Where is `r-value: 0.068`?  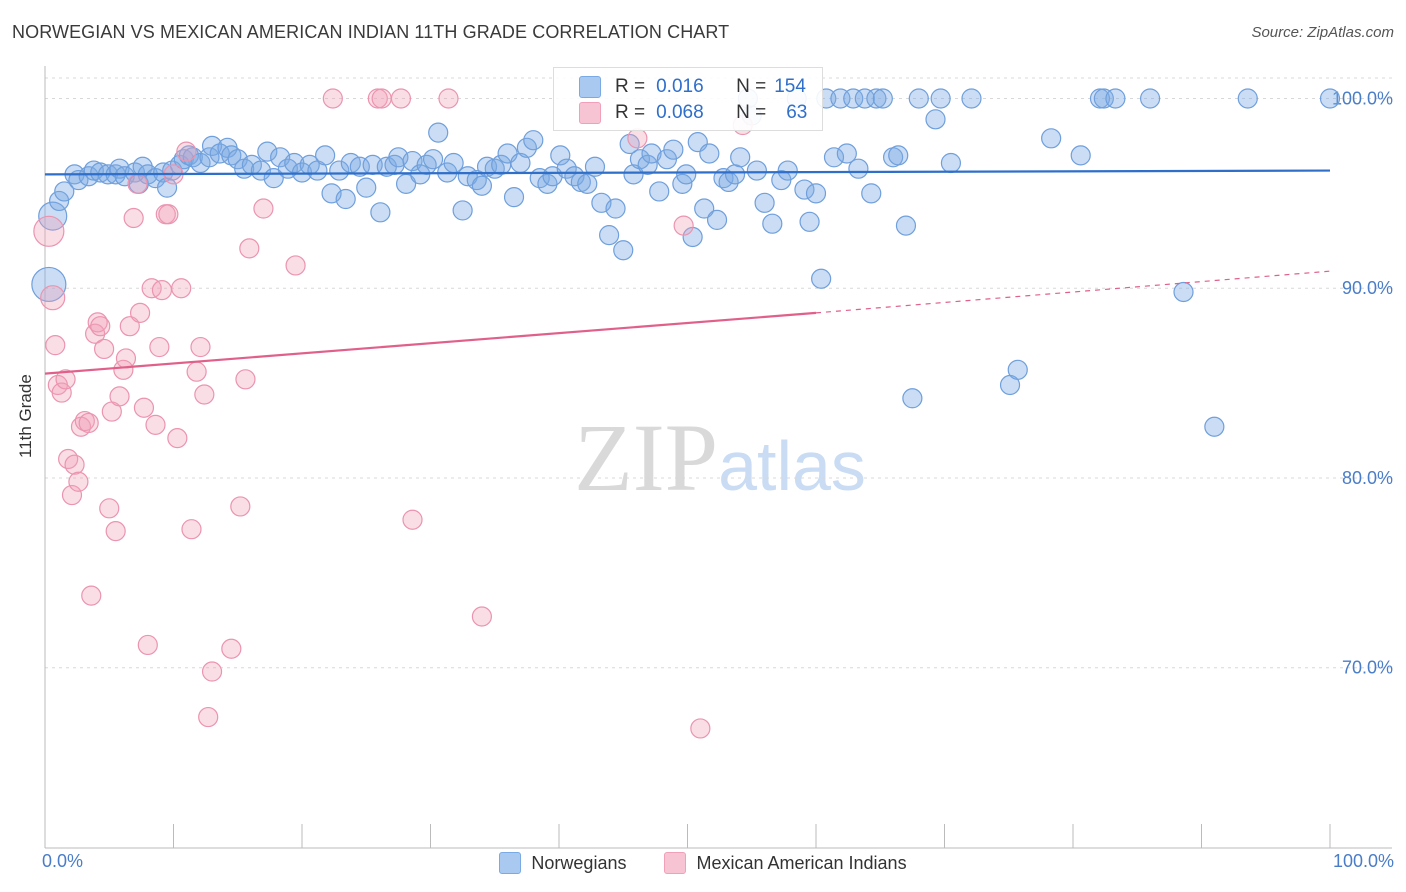 r-value: 0.068 is located at coordinates (680, 112).